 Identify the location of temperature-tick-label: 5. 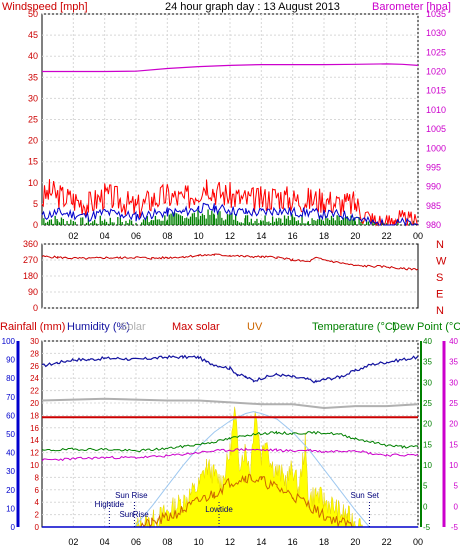
(425, 486).